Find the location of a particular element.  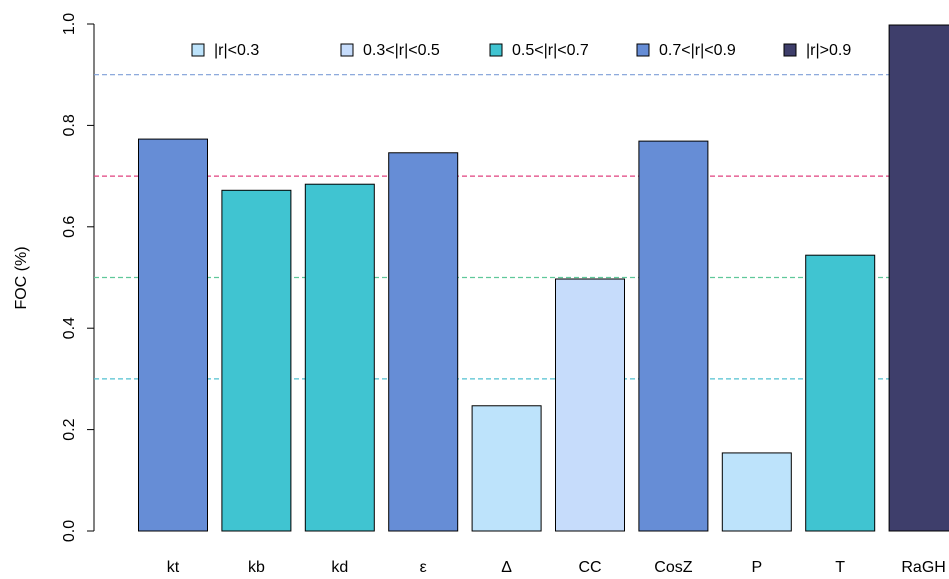

y-axis-label: FOC (%) is located at coordinates (21, 277).